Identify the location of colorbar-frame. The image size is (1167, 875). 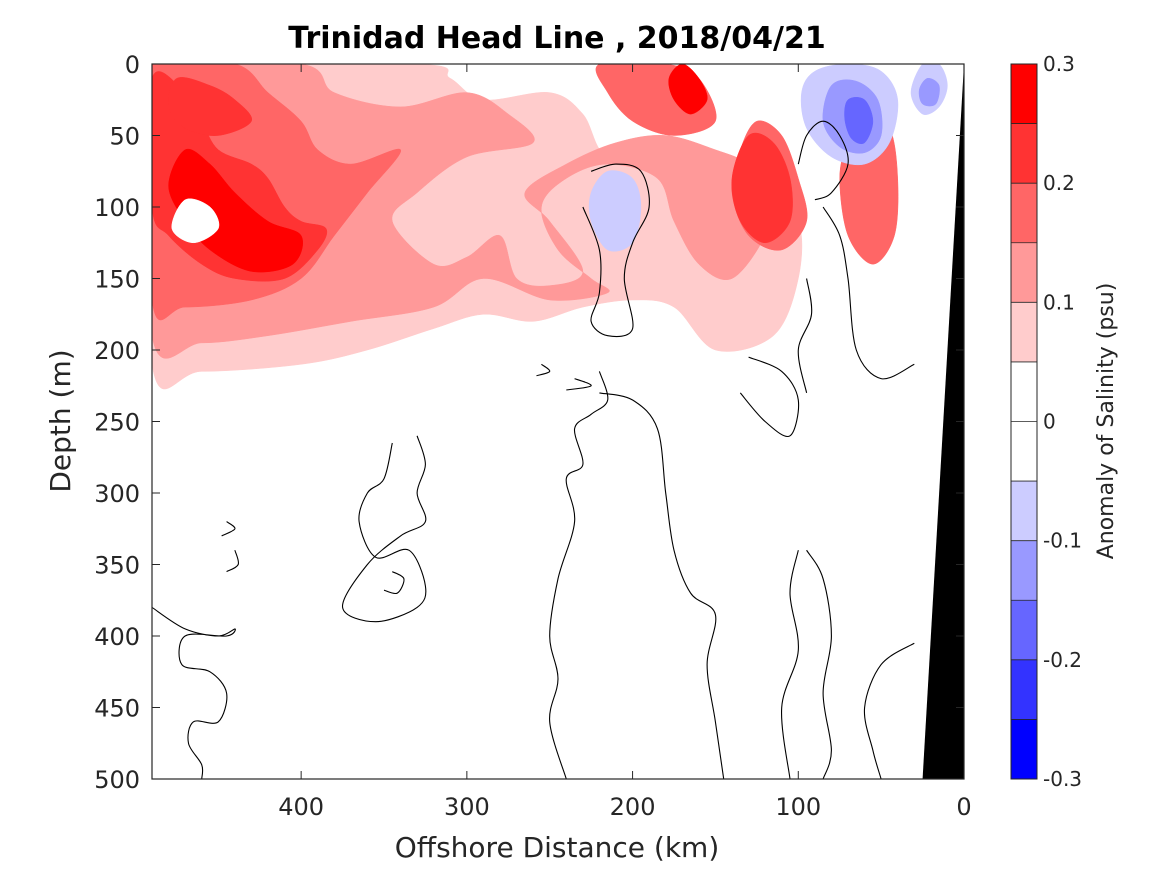
(1024, 421).